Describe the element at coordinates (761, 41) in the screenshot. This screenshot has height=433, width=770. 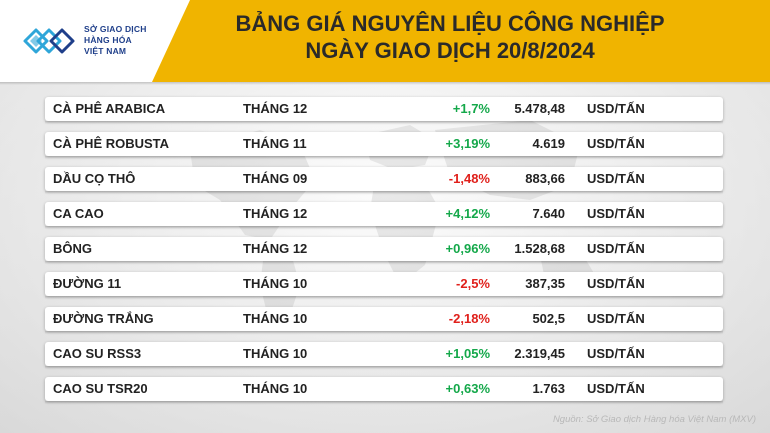
I see `header-right-tab` at that location.